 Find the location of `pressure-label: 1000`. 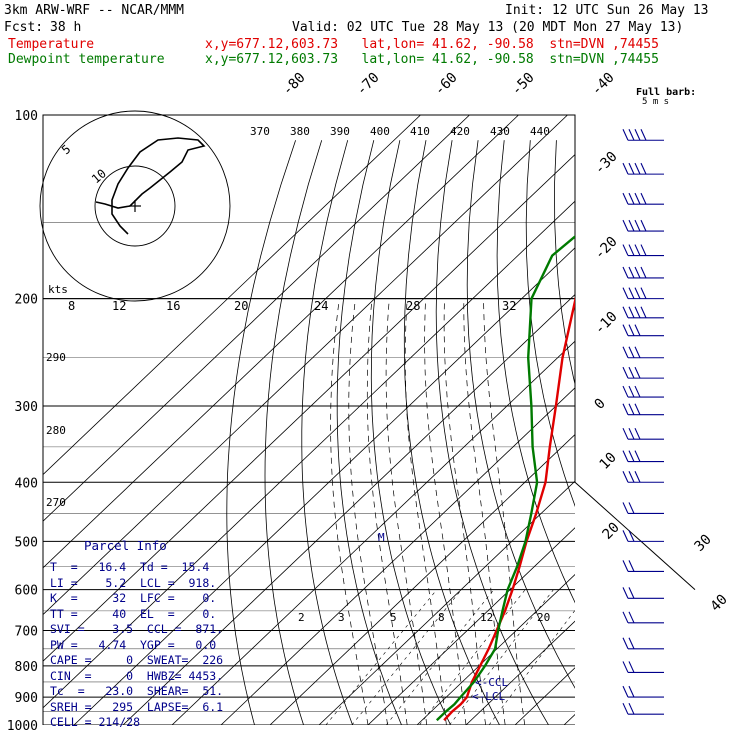

pressure-label: 1000 is located at coordinates (22, 726).